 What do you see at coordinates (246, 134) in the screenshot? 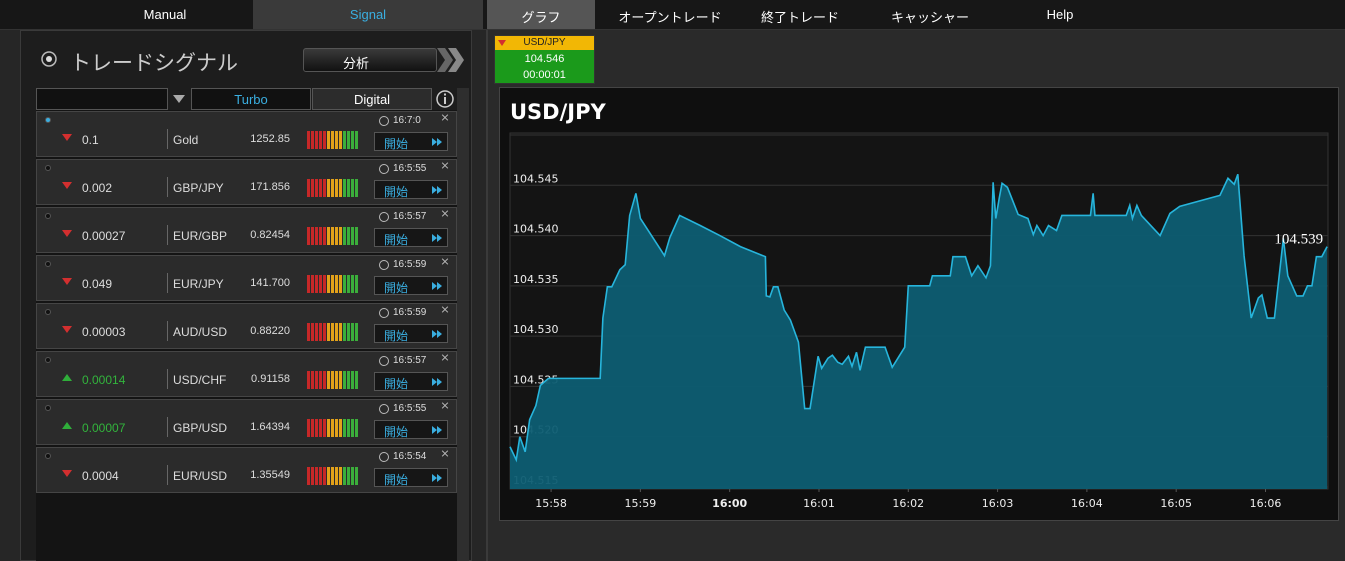
I see `signal-row: 16:7:0 0.1 Gold 1252.85 開始` at bounding box center [246, 134].